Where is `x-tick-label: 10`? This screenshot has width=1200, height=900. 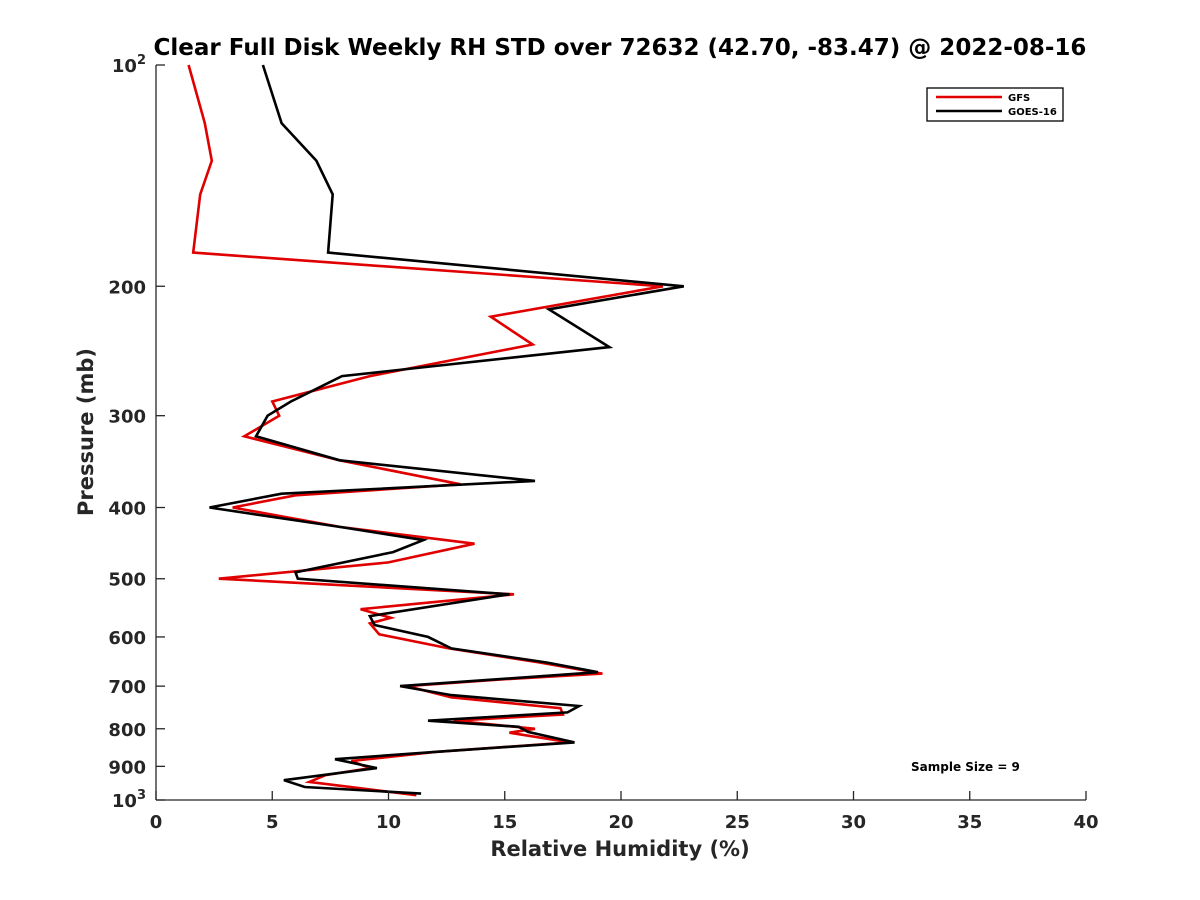
x-tick-label: 10 is located at coordinates (388, 822).